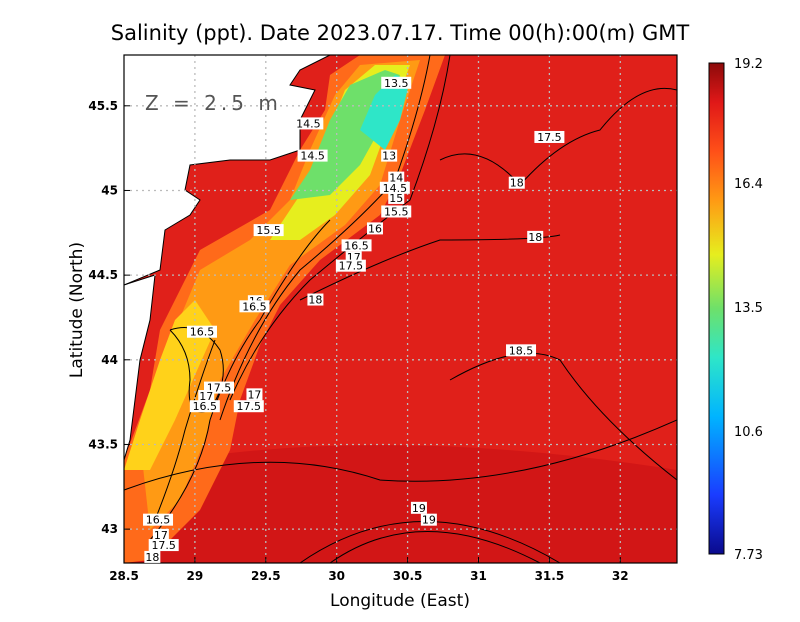 The height and width of the screenshot is (622, 800). Describe the element at coordinates (400, 601) in the screenshot. I see `x-axis-label: Longitude (East)` at that location.